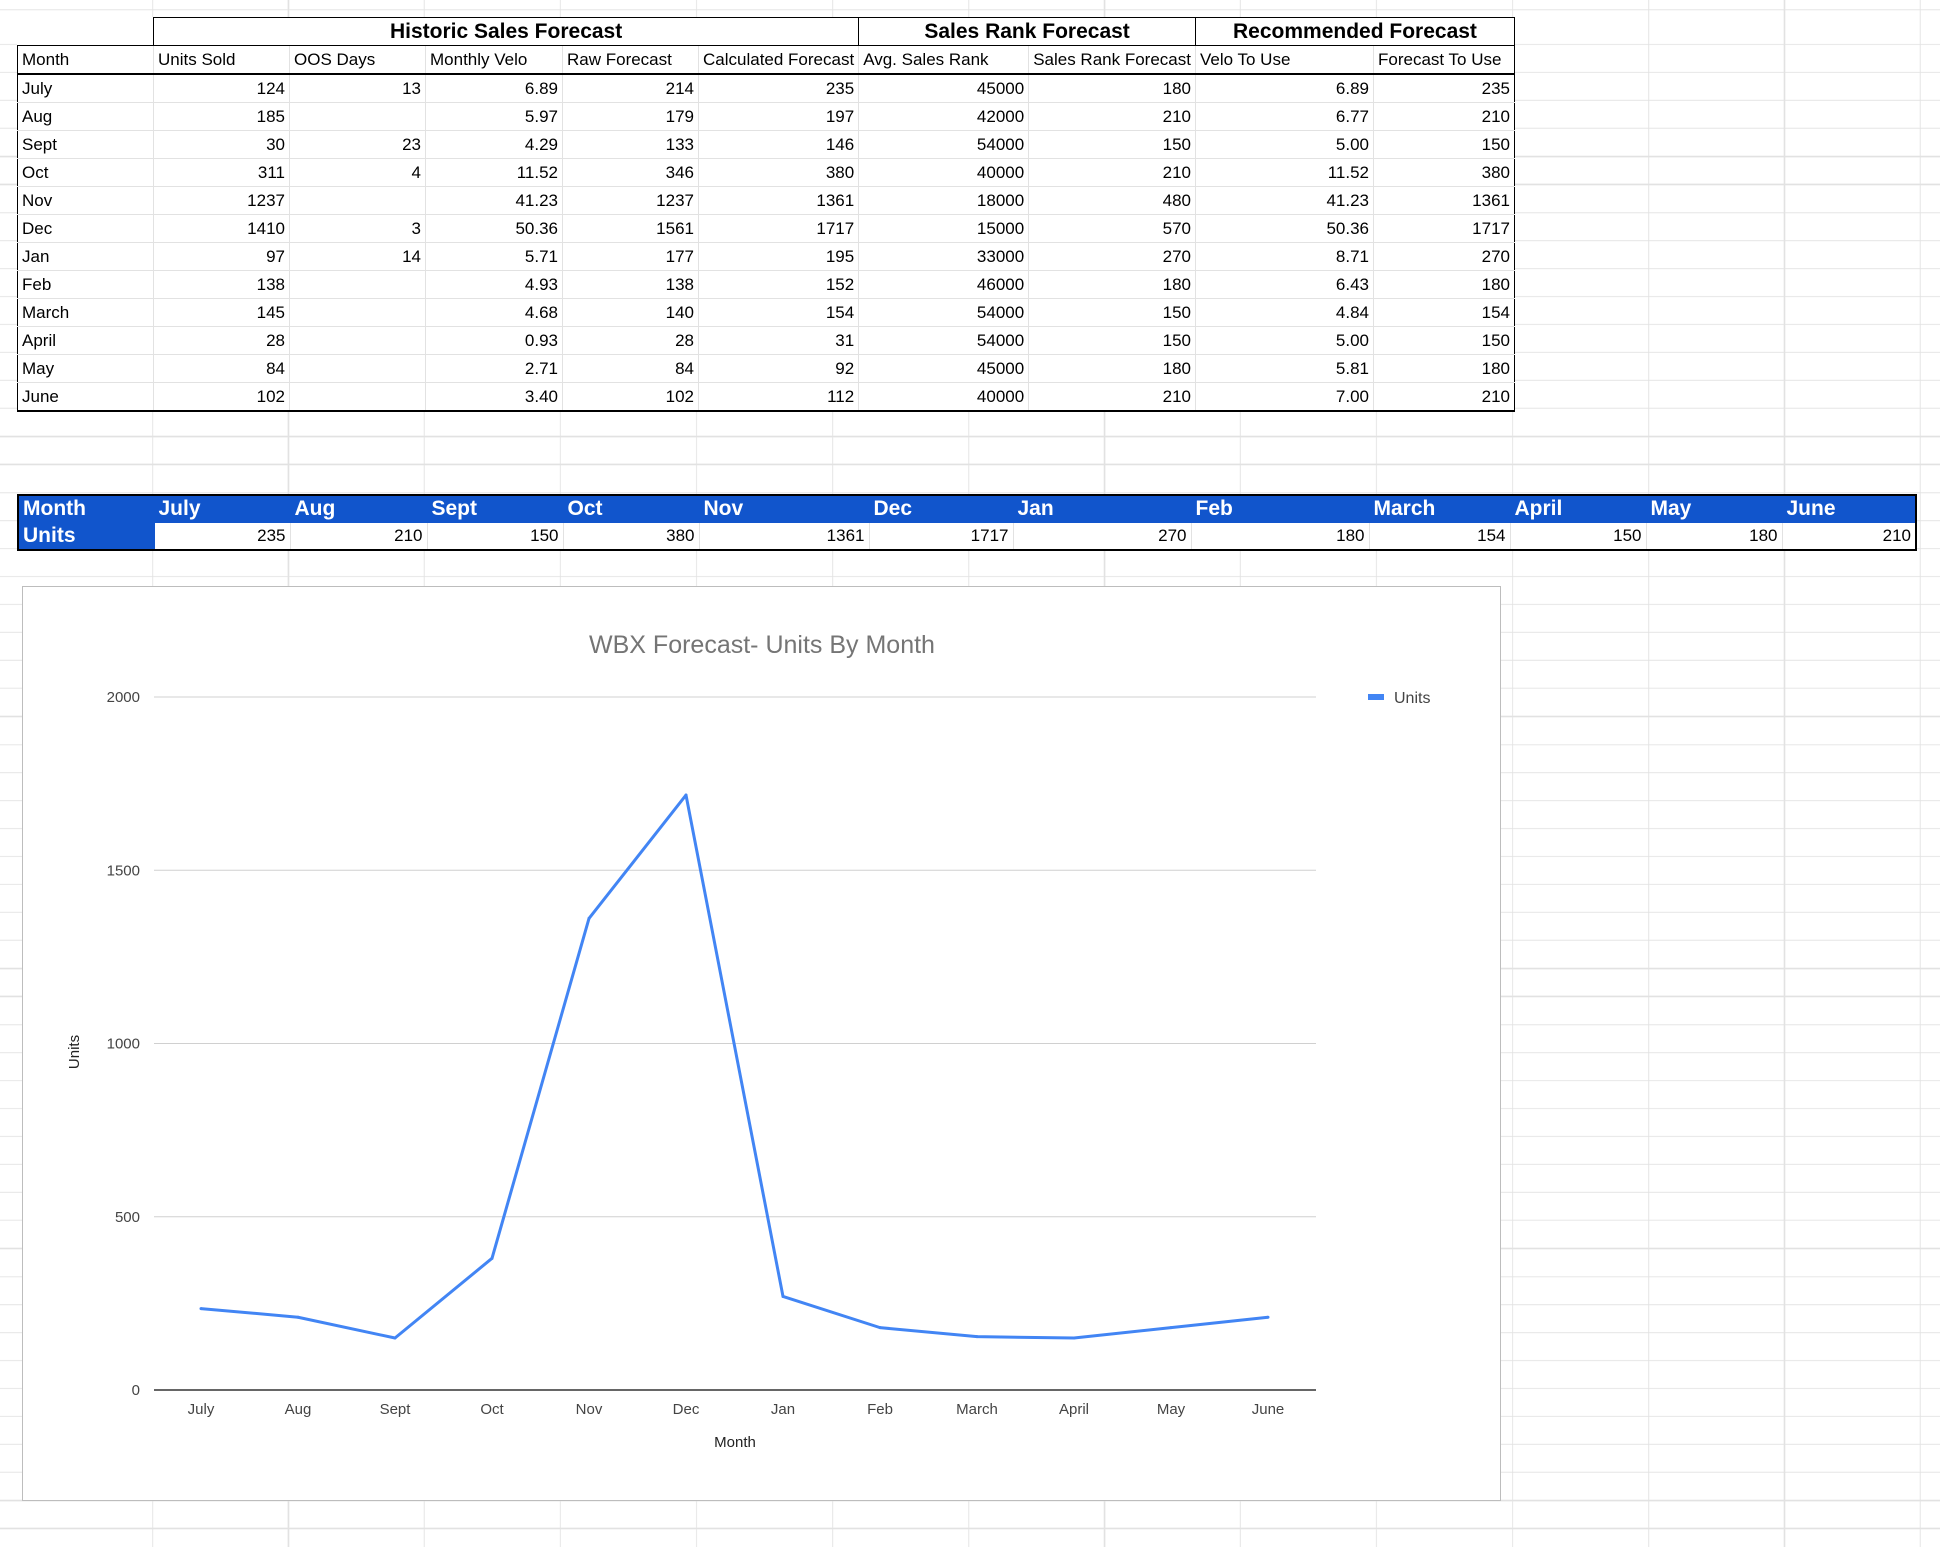 The height and width of the screenshot is (1547, 1940). What do you see at coordinates (1284, 256) in the screenshot?
I see `value-cell: 8.71` at bounding box center [1284, 256].